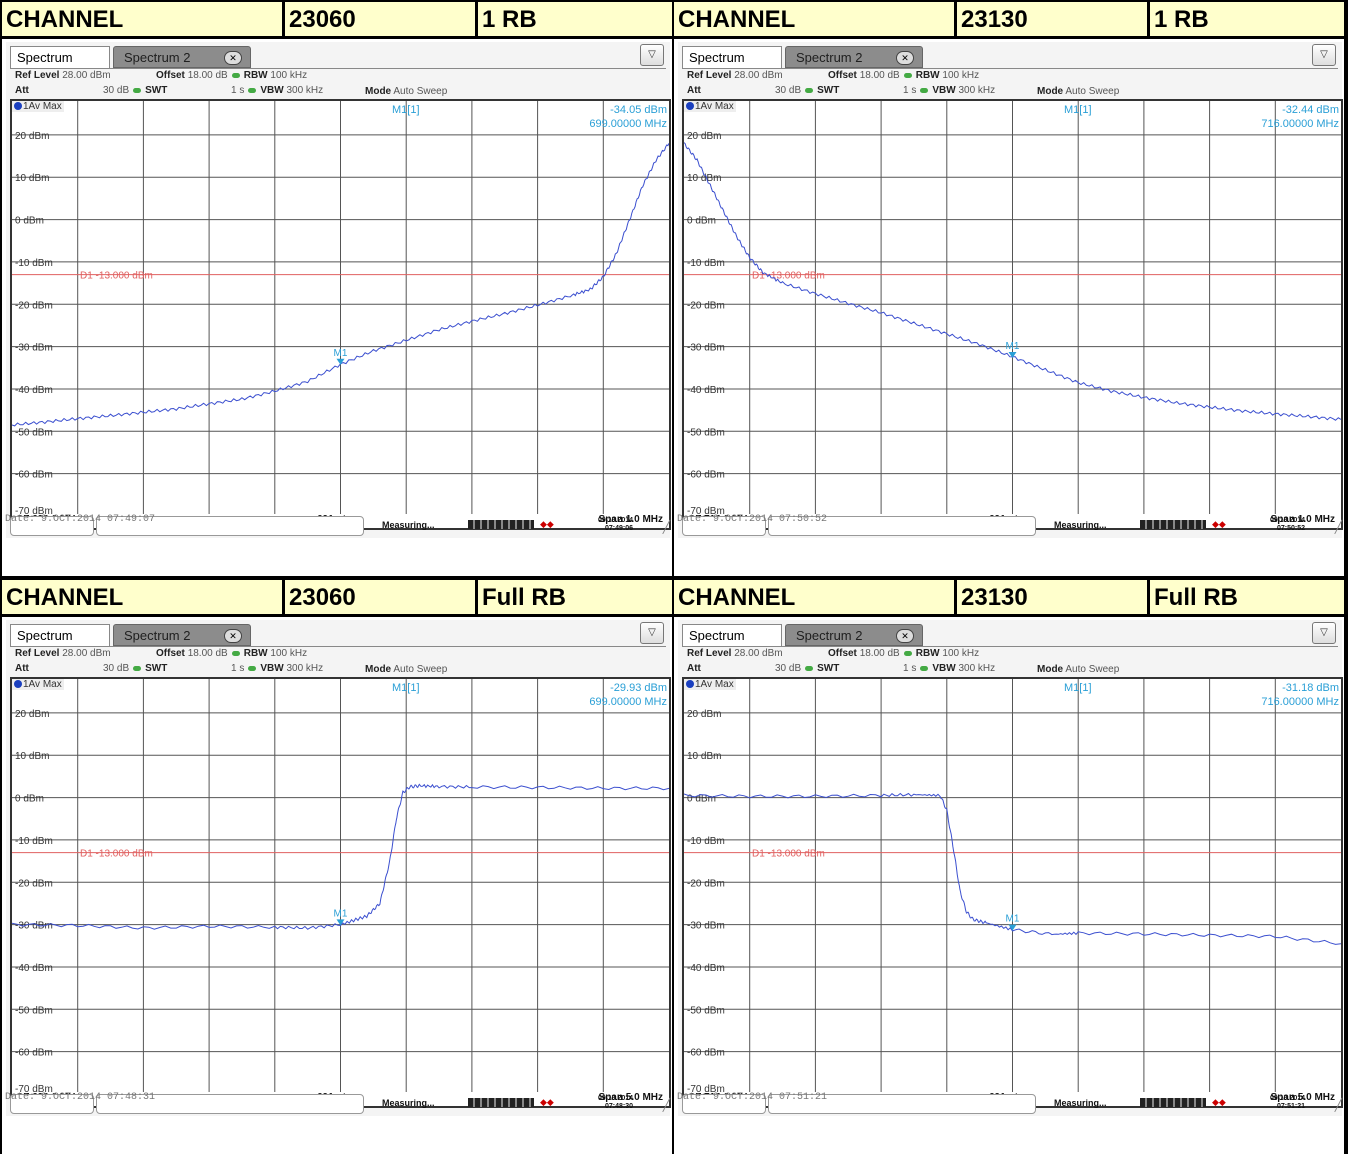 The height and width of the screenshot is (1154, 1348). What do you see at coordinates (758, 75) in the screenshot?
I see `ref-level-value: 28.00 dBm` at bounding box center [758, 75].